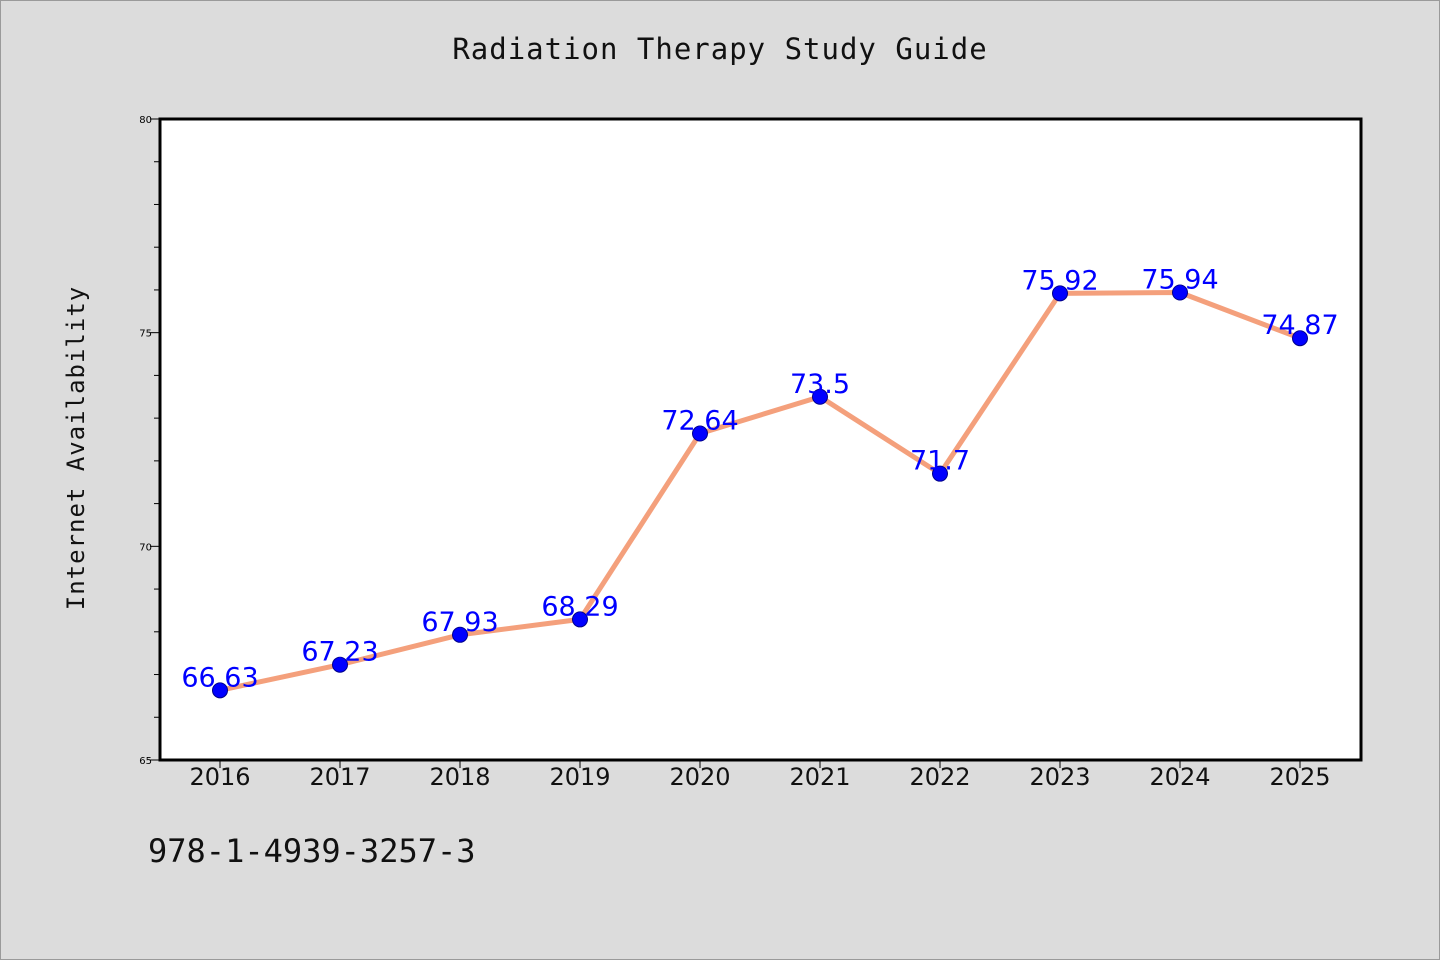 Image resolution: width=1440 pixels, height=960 pixels. I want to click on y-axis-label: Internet Availability, so click(76, 448).